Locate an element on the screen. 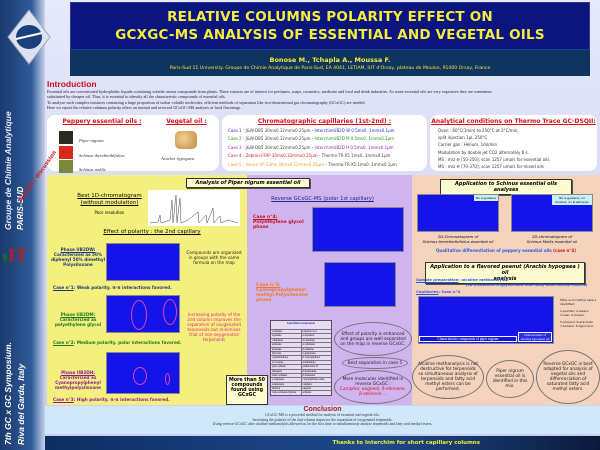 Image resolution: width=600 pixels, height=450 pixels. piper-analysis-title: Analysis of Piper nigrum essential oil is located at coordinates (248, 183).